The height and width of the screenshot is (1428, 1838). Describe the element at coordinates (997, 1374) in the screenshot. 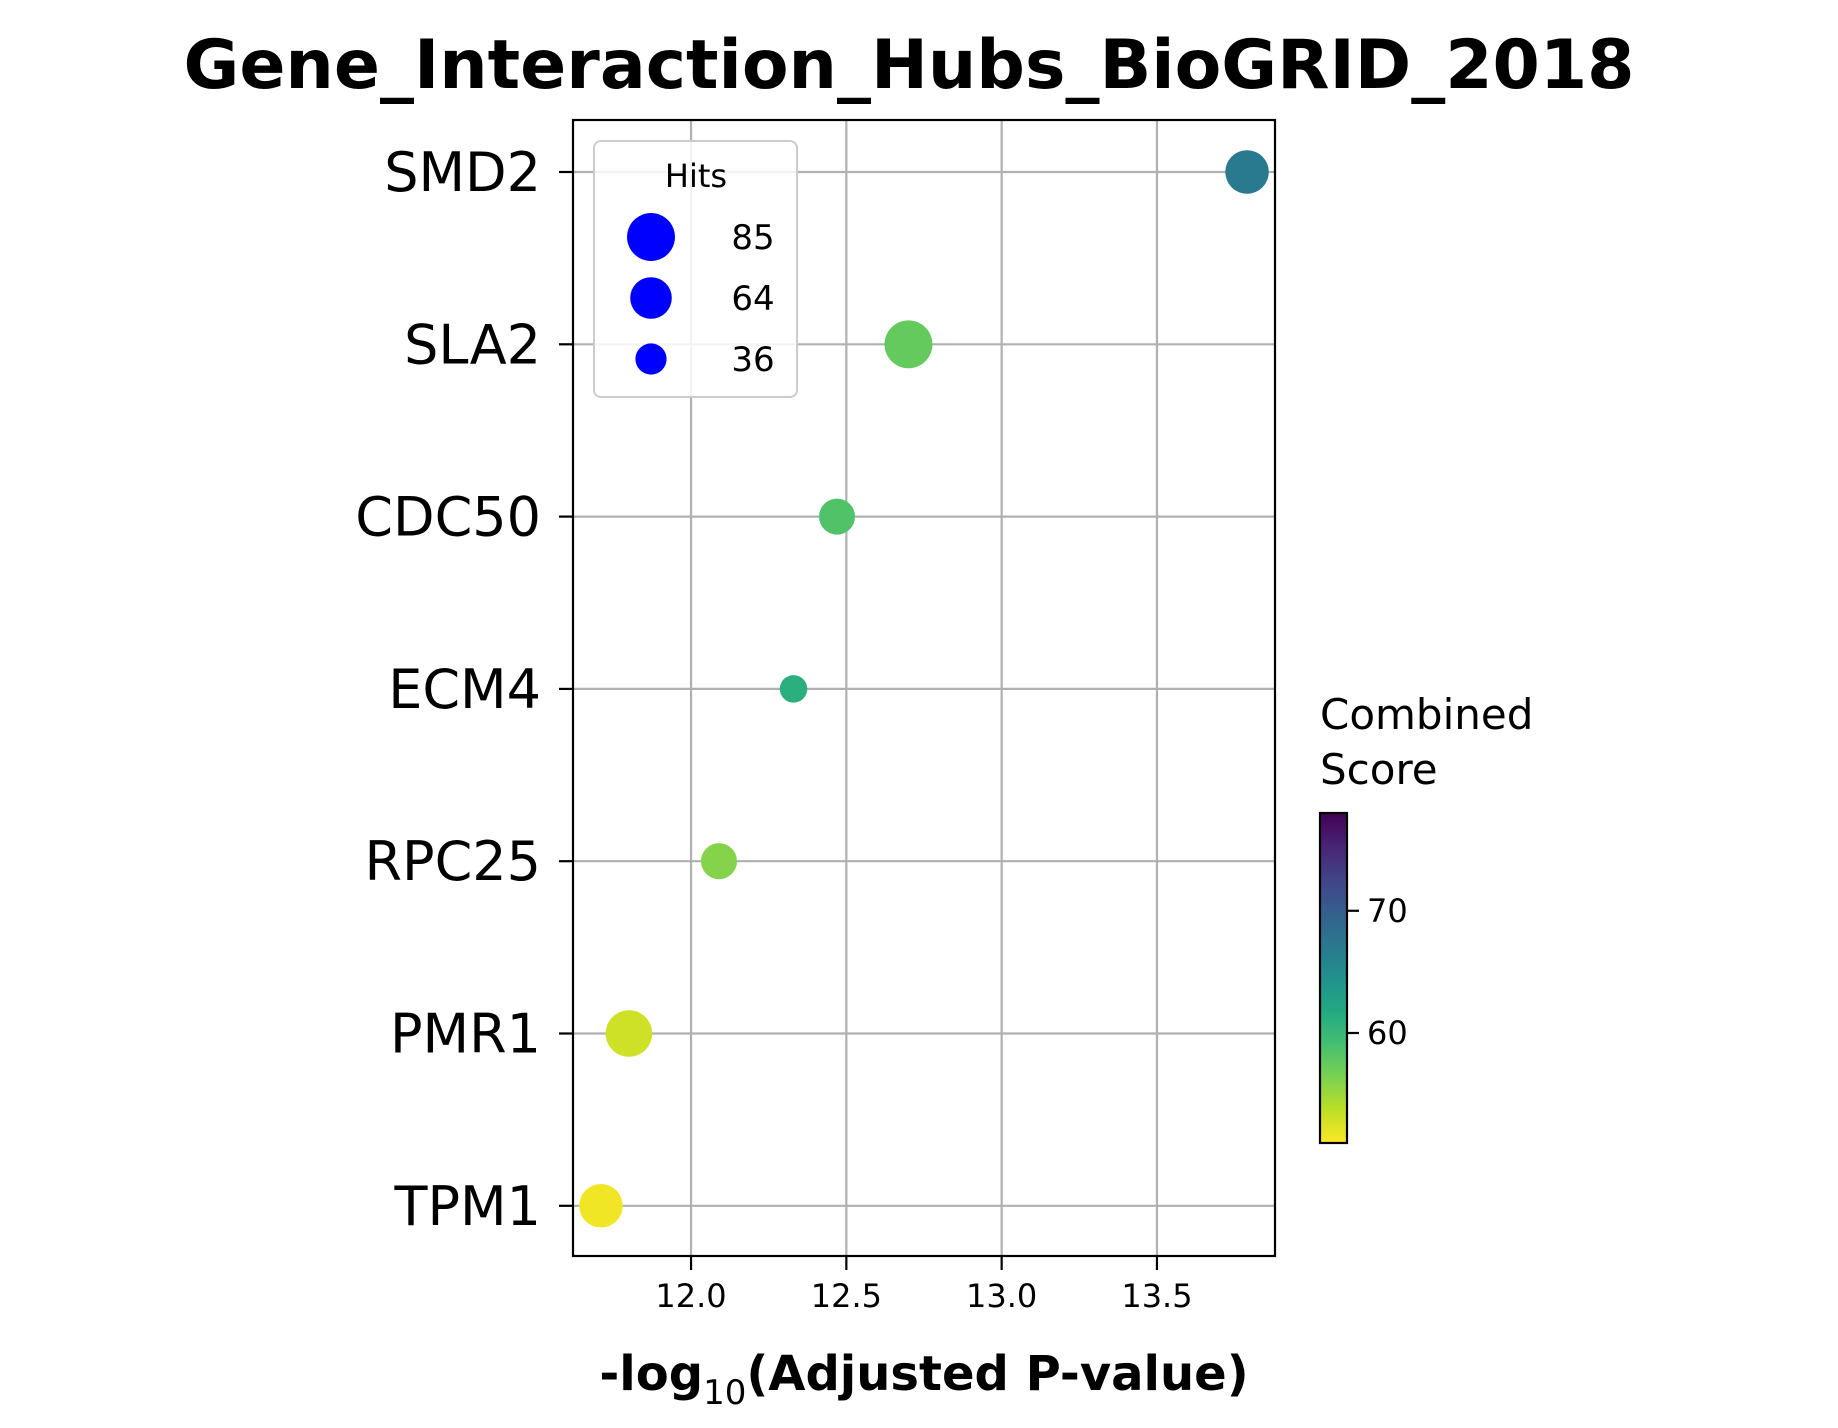

I see `x-axis-label-suffix: (Adjusted P-value)` at that location.